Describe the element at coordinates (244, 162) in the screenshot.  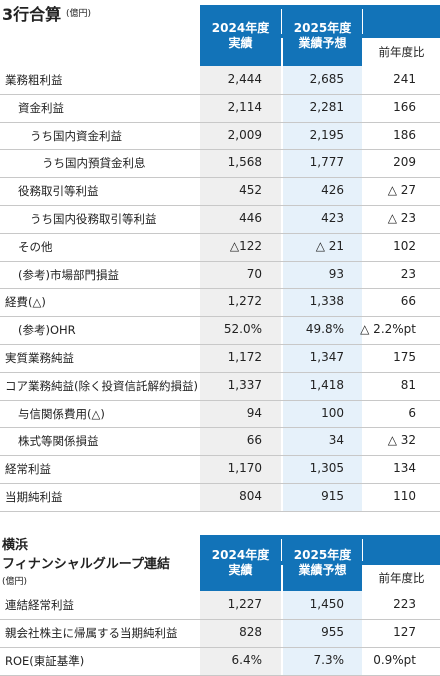
I see `cell-value: 1,568` at that location.